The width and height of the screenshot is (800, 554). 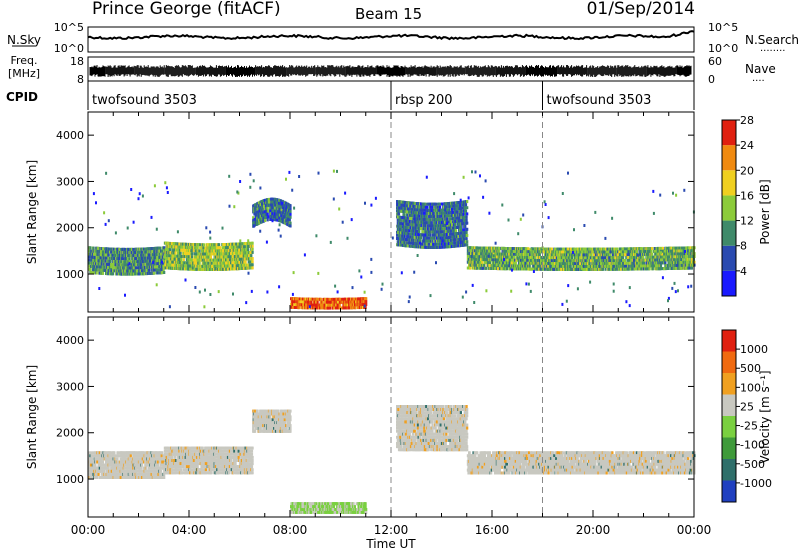 What do you see at coordinates (24, 73) in the screenshot?
I see `freq-left-label-2: [MHz]` at bounding box center [24, 73].